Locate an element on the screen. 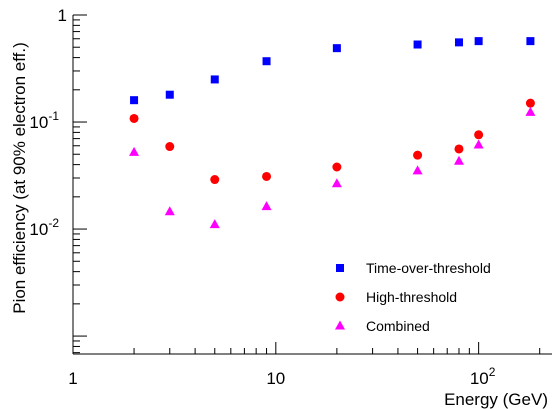  legend-entry: Time-over-threshold is located at coordinates (413, 268).